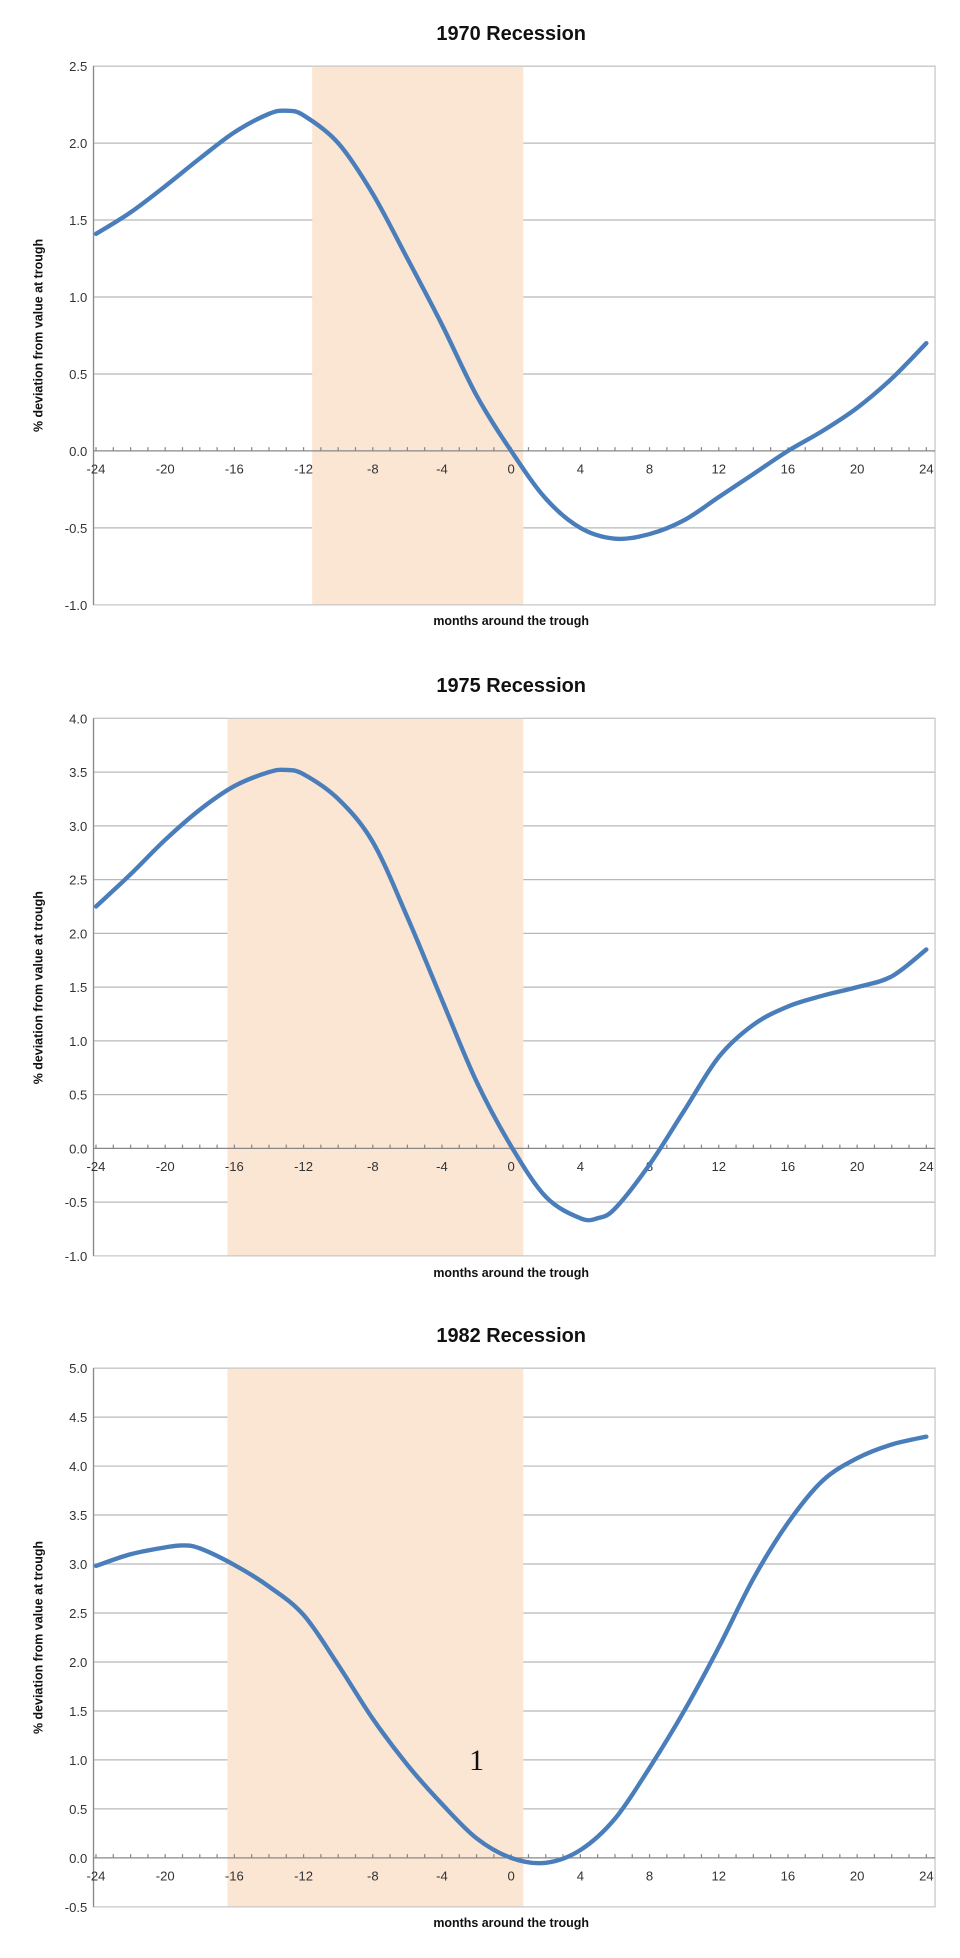  Describe the element at coordinates (511, 1336) in the screenshot. I see `chart-title: 1982 Recession` at that location.